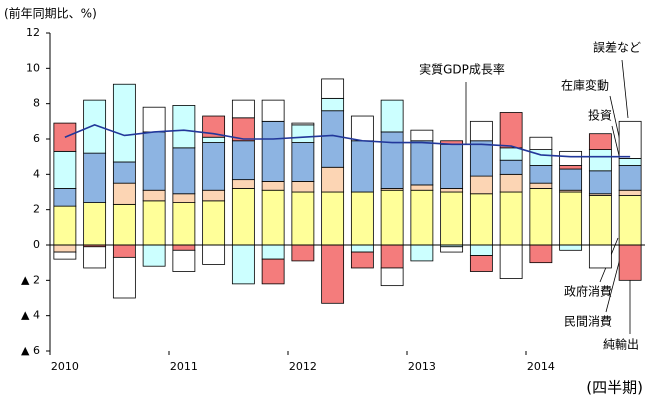  I want to click on y-tick-label: 10, so click(33, 67).